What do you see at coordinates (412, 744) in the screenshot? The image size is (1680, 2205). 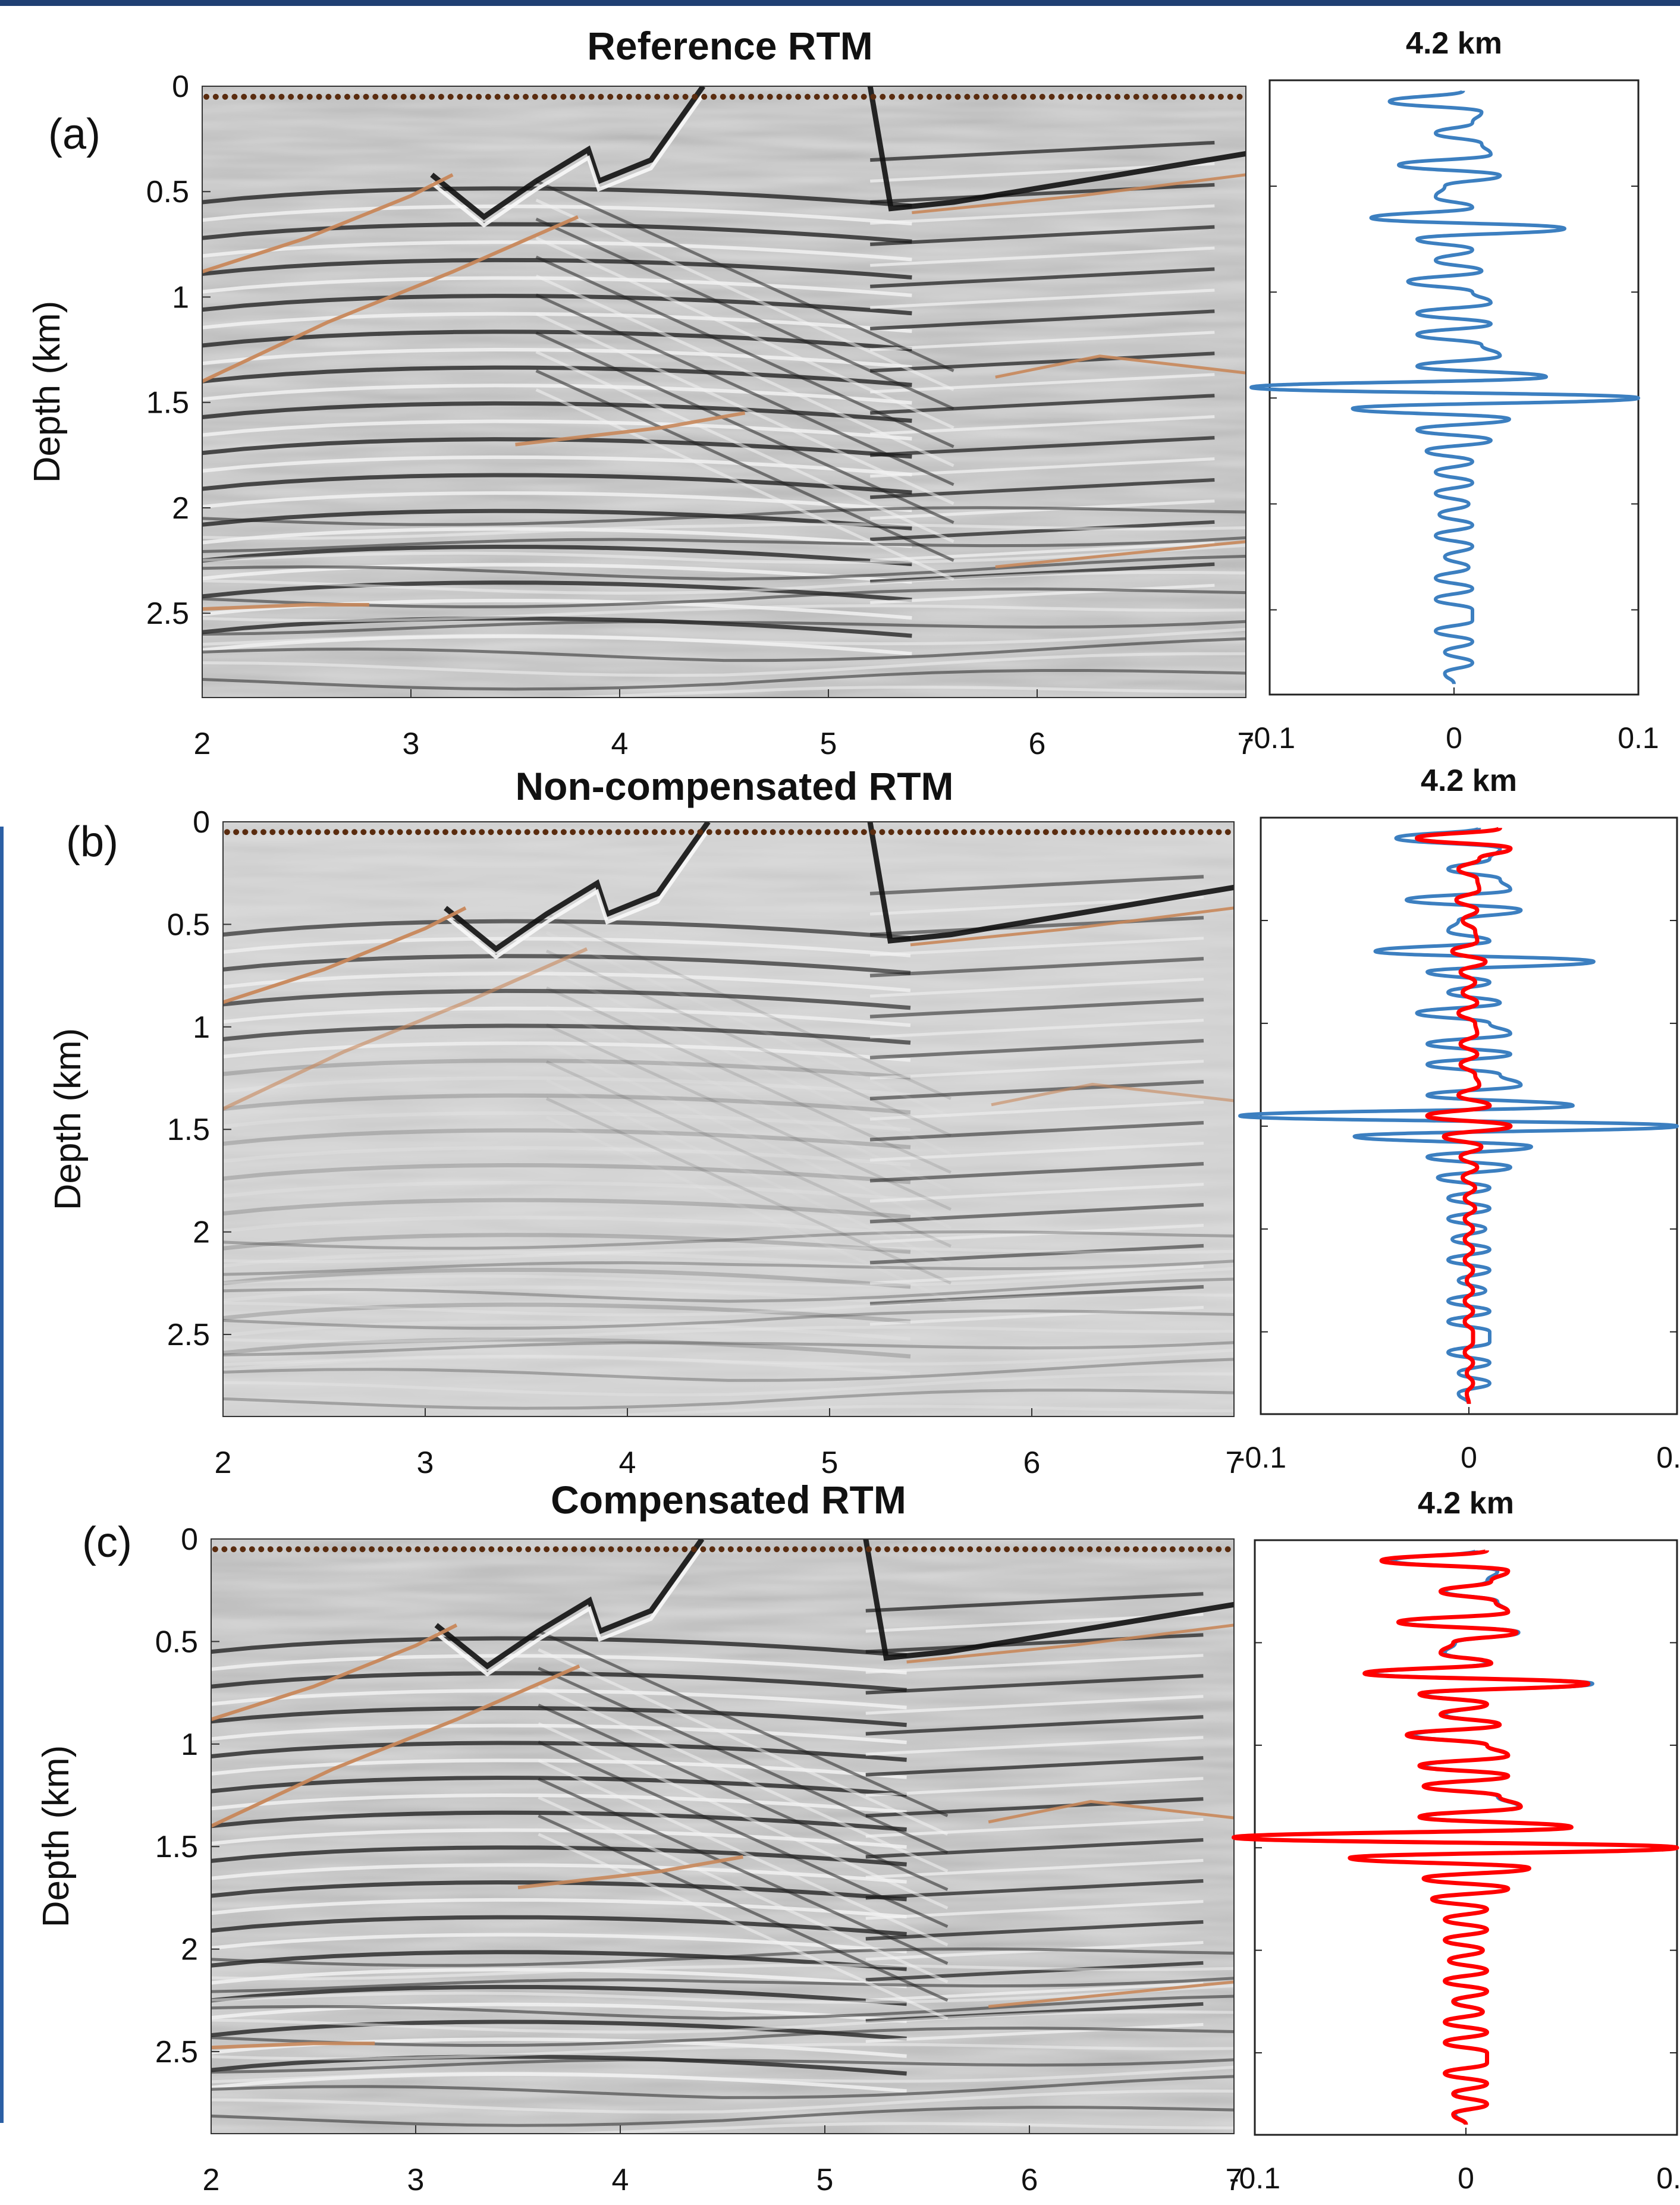 I see `x-tick-label: 3` at bounding box center [412, 744].